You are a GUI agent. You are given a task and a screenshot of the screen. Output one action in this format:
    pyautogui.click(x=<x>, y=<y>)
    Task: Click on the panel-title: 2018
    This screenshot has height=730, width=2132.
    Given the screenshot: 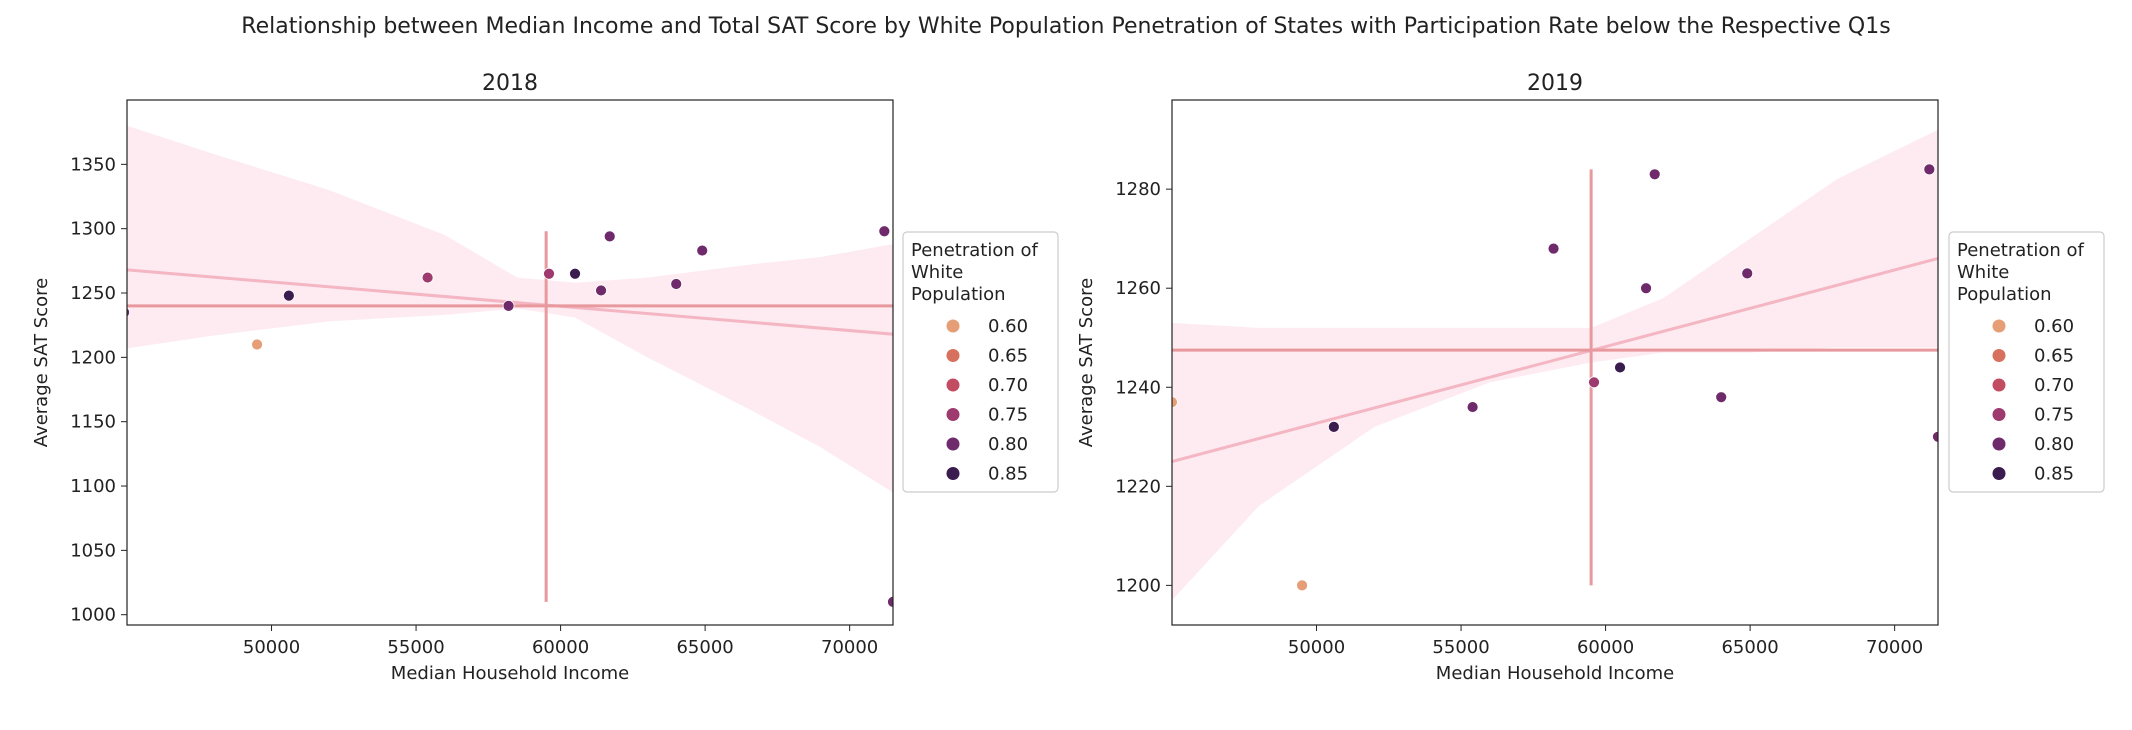 What is the action you would take?
    pyautogui.click(x=510, y=83)
    